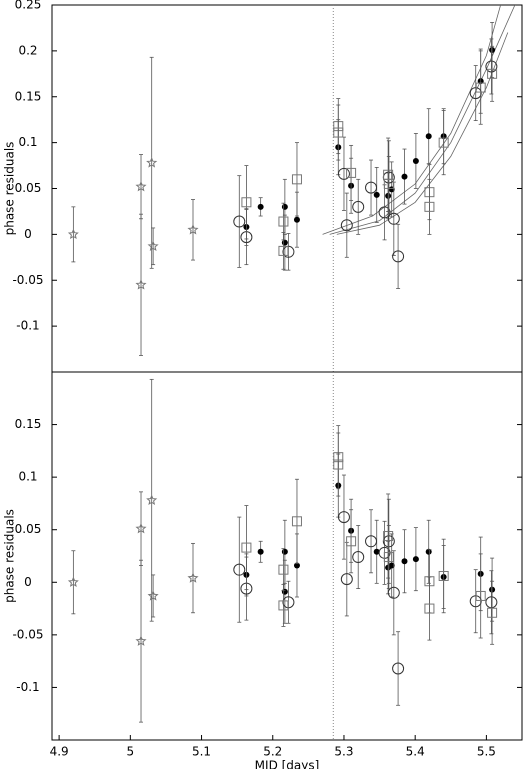 The width and height of the screenshot is (523, 769). What do you see at coordinates (486, 752) in the screenshot?
I see `x-tick-label: 5.5` at bounding box center [486, 752].